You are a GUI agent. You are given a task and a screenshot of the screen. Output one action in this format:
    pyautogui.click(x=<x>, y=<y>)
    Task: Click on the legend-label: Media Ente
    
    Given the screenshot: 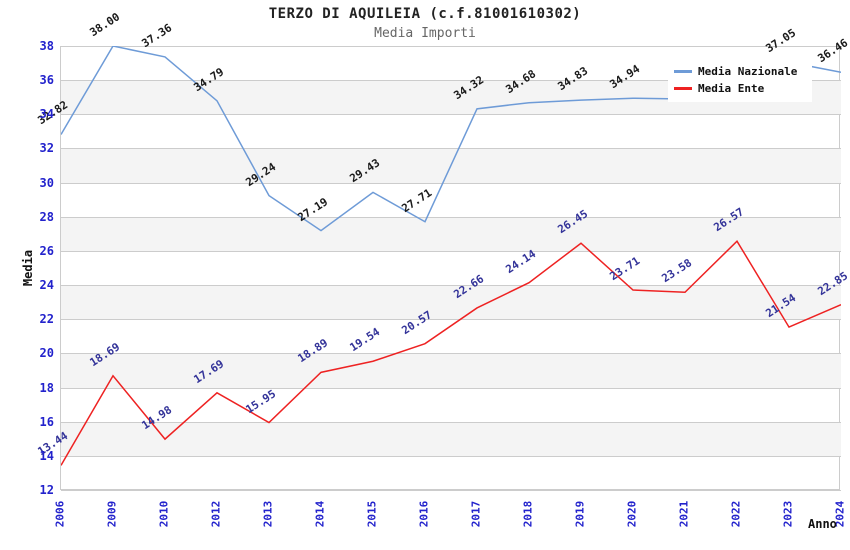 What is the action you would take?
    pyautogui.click(x=731, y=88)
    